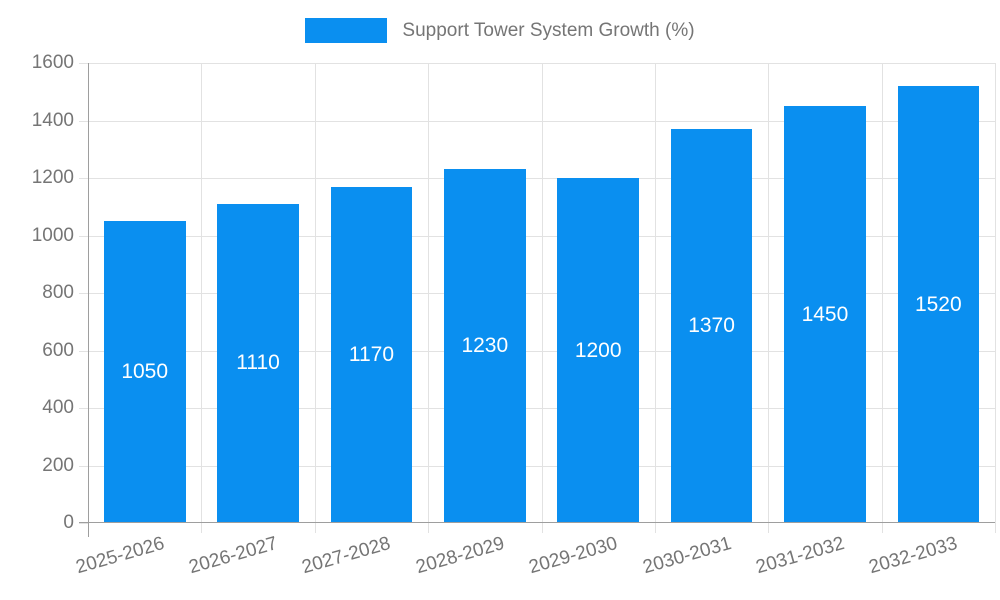  What do you see at coordinates (68, 522) in the screenshot?
I see `y-axis-label: 0` at bounding box center [68, 522].